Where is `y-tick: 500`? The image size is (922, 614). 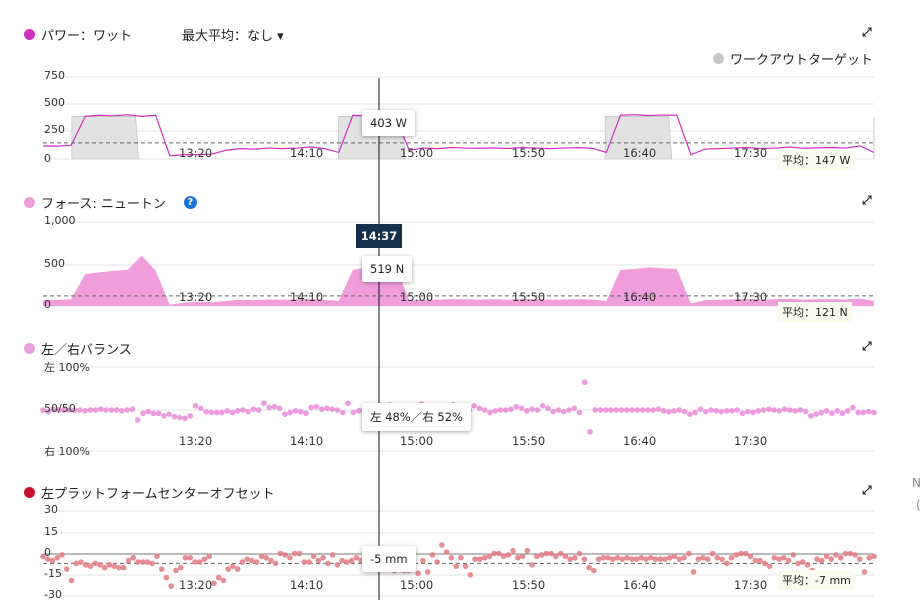 y-tick: 500 is located at coordinates (54, 102).